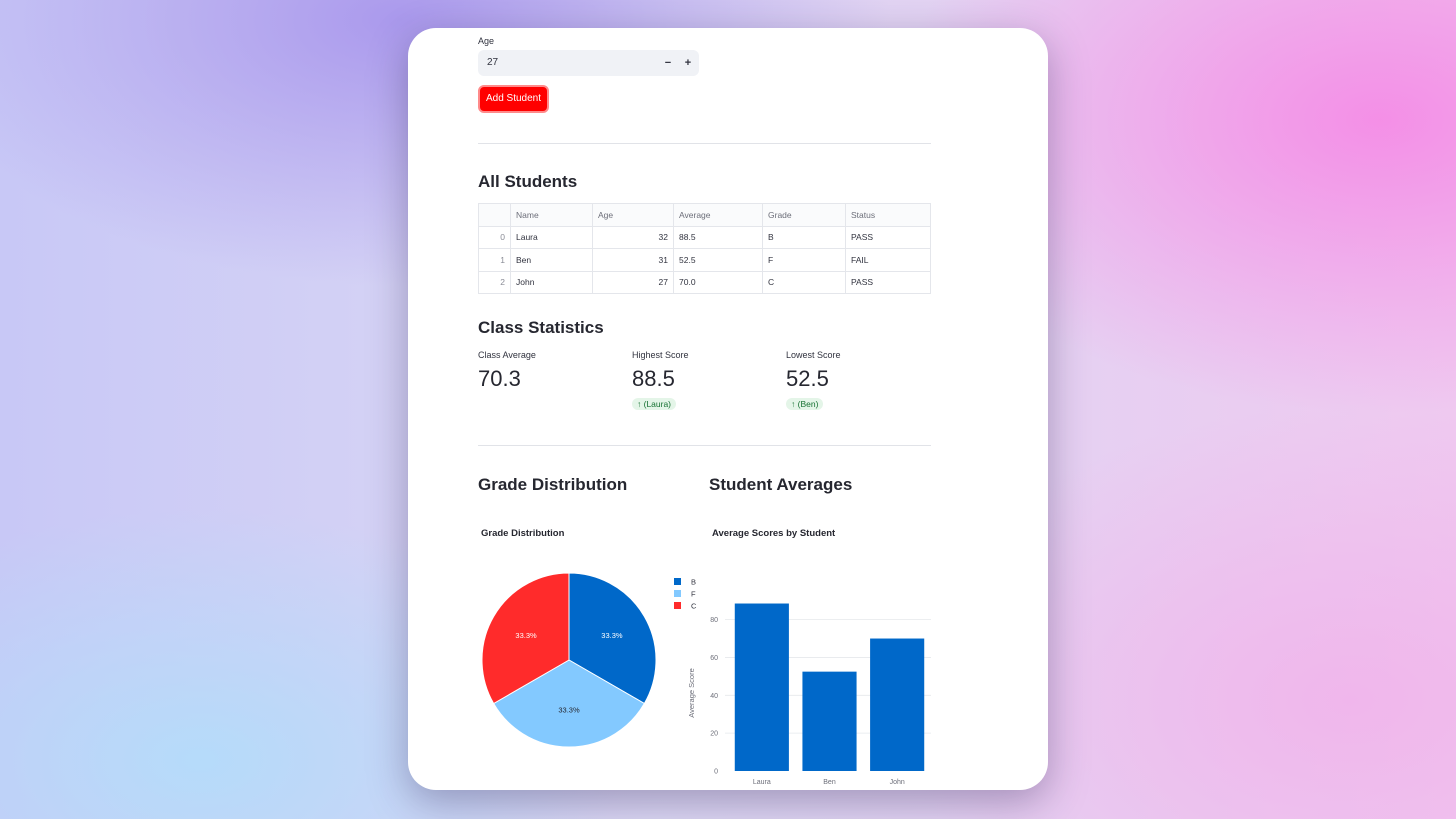 The image size is (1456, 819). I want to click on age-number-input: 27 − +, so click(588, 63).